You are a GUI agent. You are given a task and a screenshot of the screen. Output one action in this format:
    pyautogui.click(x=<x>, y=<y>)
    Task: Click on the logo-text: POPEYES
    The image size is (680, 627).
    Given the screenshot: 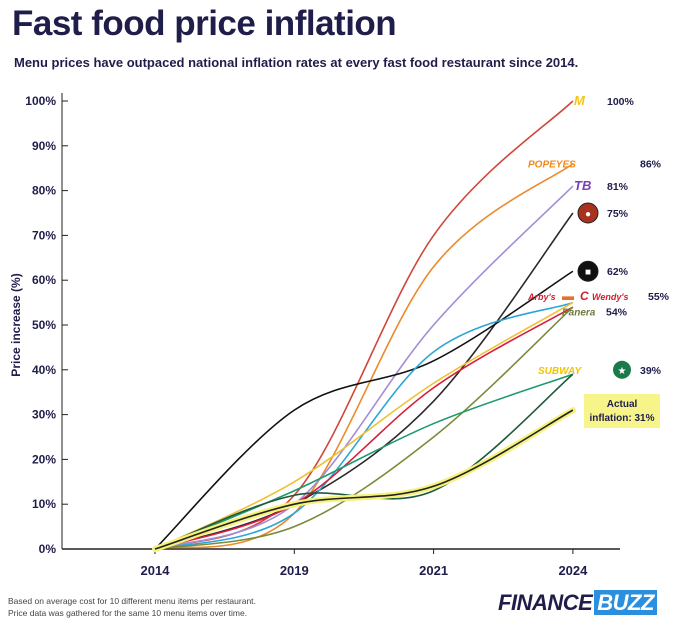 What is the action you would take?
    pyautogui.click(x=552, y=165)
    